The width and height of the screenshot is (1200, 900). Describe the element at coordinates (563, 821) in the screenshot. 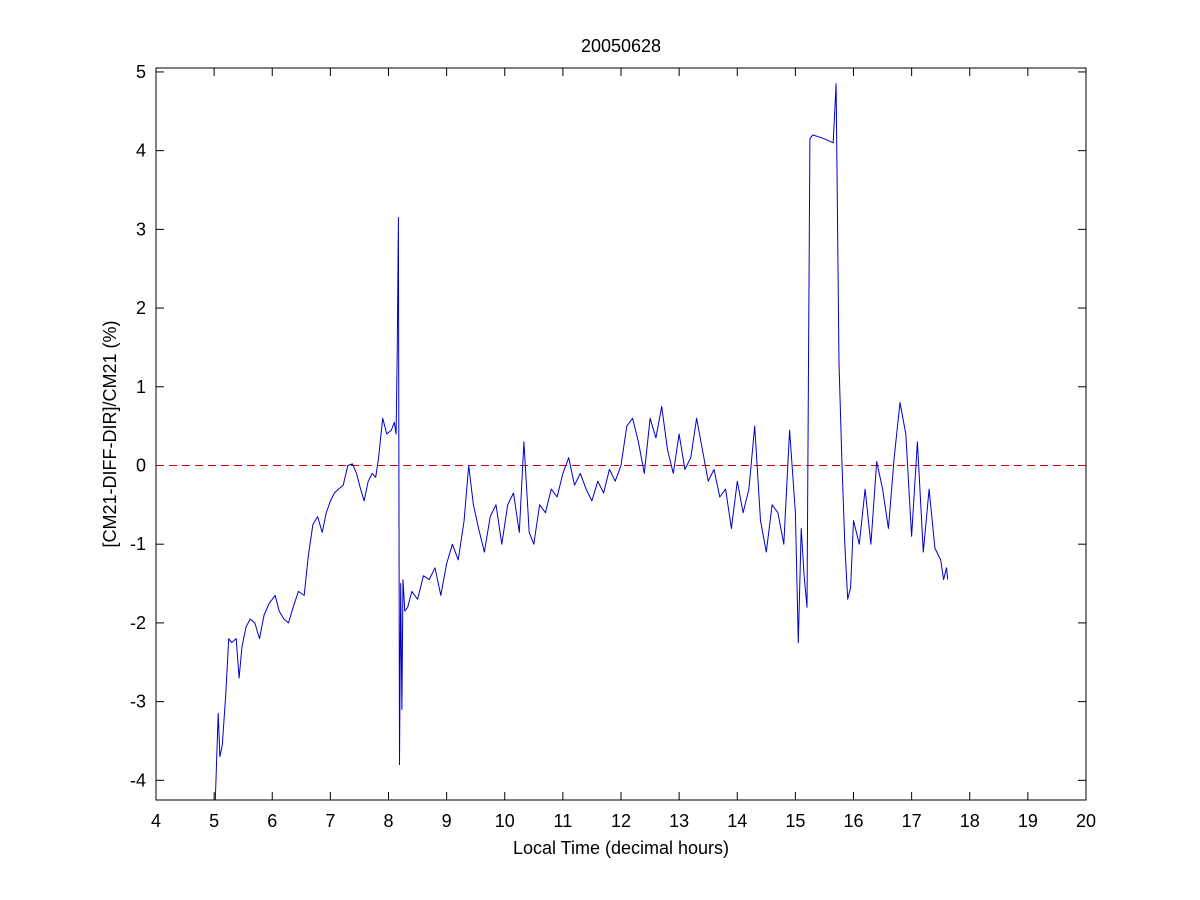

I see `x-tick-label: 11` at that location.